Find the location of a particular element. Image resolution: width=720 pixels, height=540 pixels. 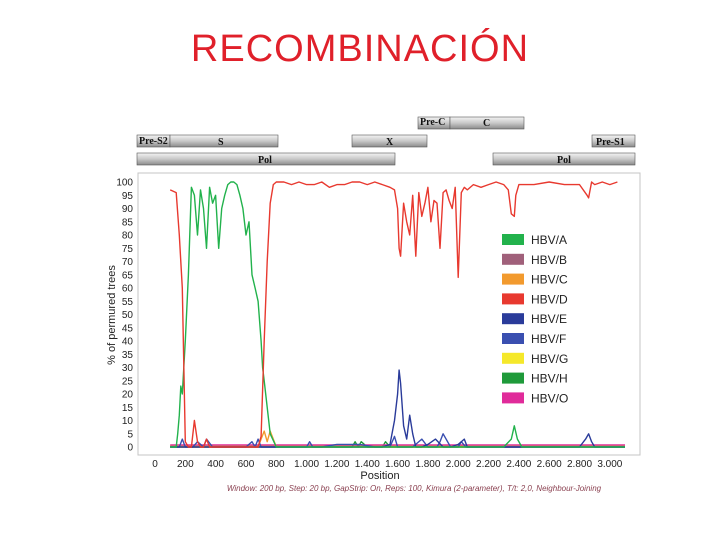

y-tick-label: 25 is located at coordinates (128, 381).